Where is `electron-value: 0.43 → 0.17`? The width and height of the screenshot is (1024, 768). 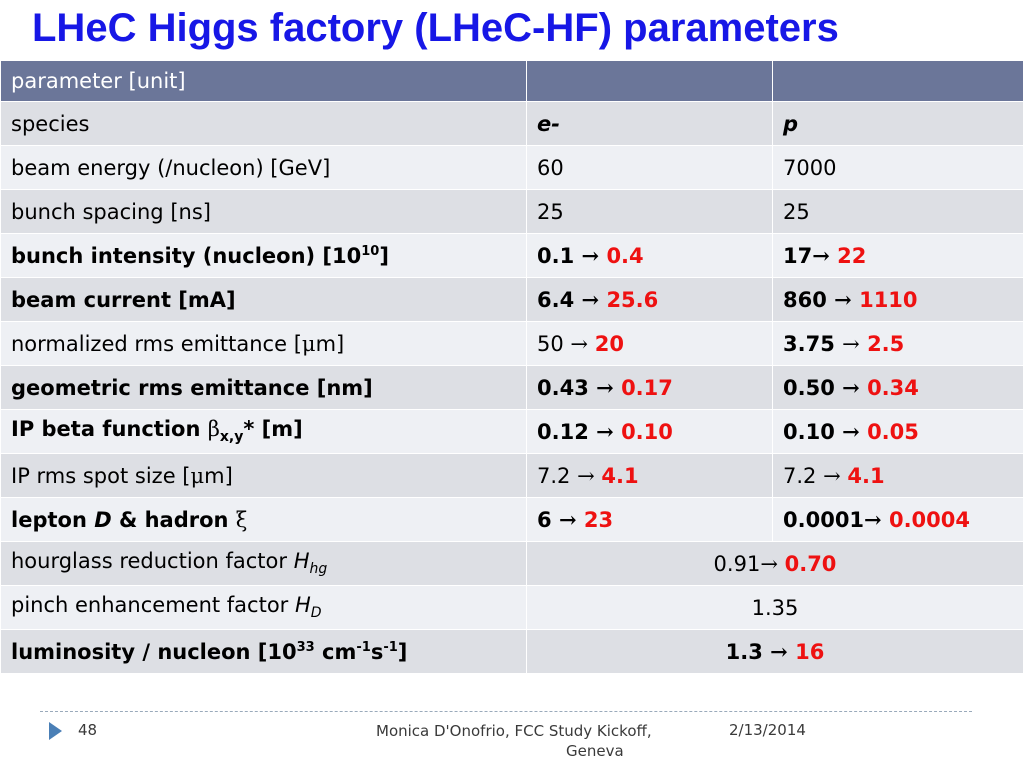 electron-value: 0.43 → 0.17 is located at coordinates (649, 387).